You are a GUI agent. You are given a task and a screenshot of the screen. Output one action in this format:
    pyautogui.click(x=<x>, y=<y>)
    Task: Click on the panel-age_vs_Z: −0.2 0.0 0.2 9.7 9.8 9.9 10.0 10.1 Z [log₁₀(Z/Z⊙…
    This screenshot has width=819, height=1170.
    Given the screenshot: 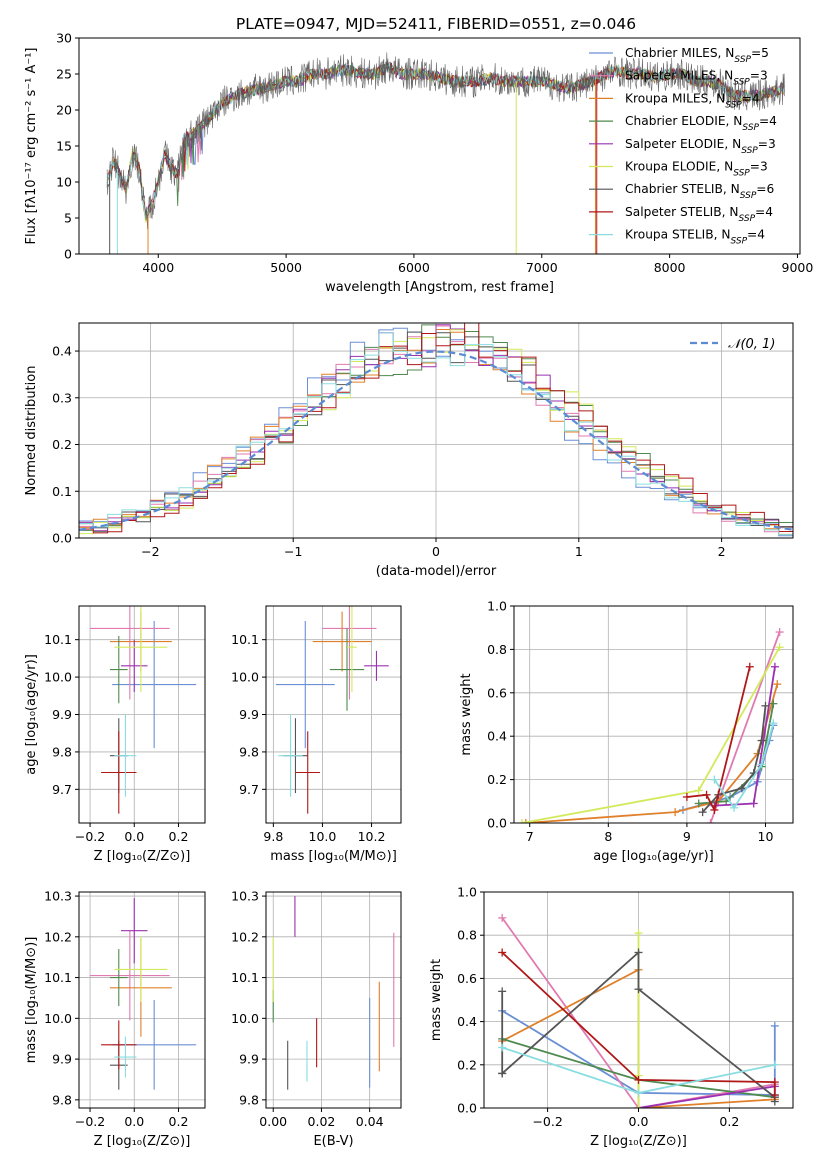 What is the action you would take?
    pyautogui.click(x=115, y=734)
    